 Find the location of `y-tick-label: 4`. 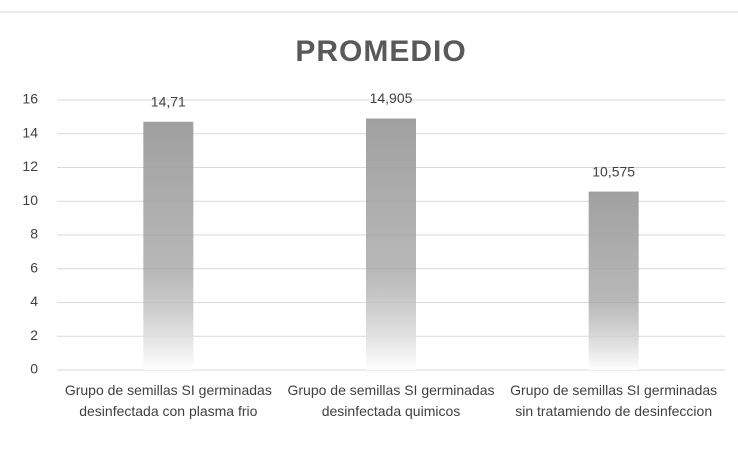

y-tick-label: 4 is located at coordinates (34, 301).